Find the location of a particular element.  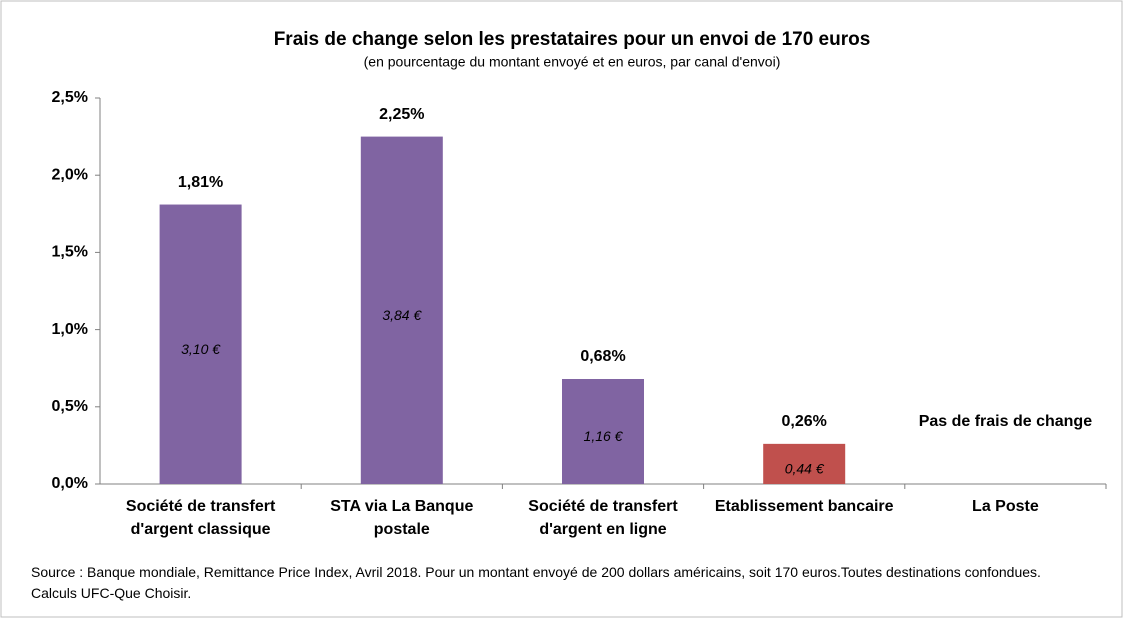

x-tick-label: Etablissement bancaire is located at coordinates (804, 506).